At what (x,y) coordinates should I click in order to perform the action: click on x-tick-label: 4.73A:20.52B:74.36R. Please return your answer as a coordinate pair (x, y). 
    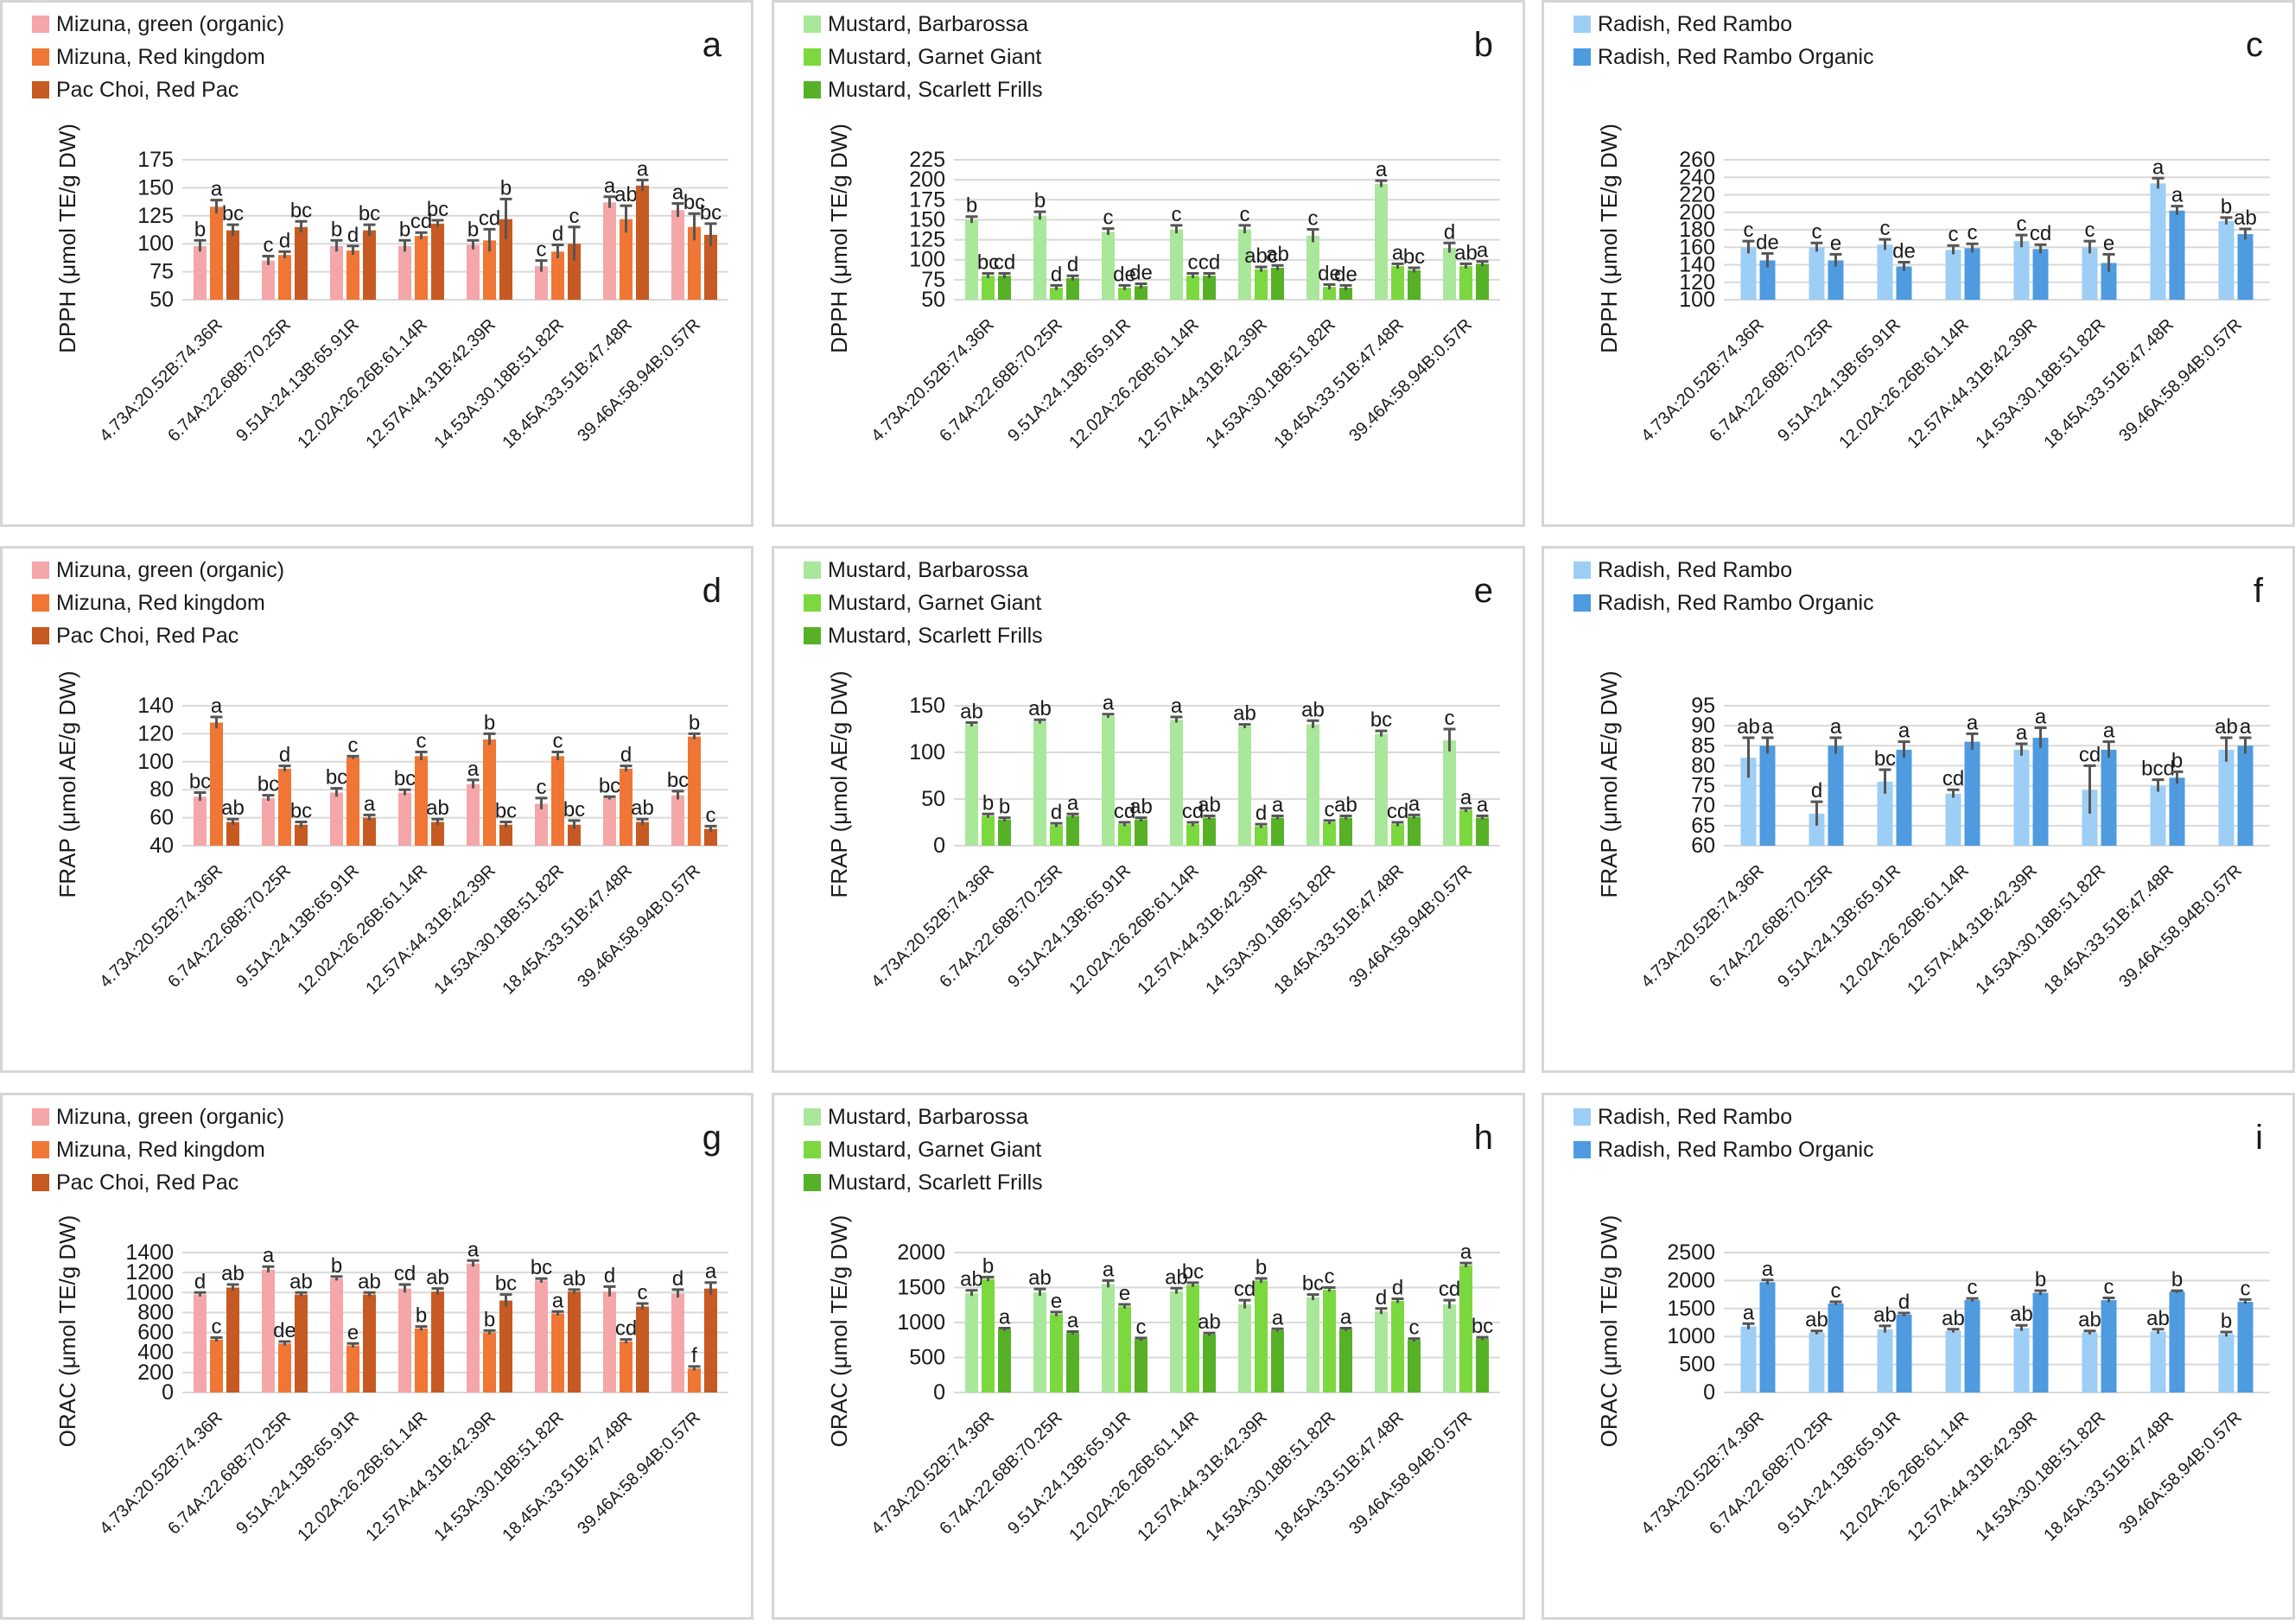
    Looking at the image, I should click on (1702, 927).